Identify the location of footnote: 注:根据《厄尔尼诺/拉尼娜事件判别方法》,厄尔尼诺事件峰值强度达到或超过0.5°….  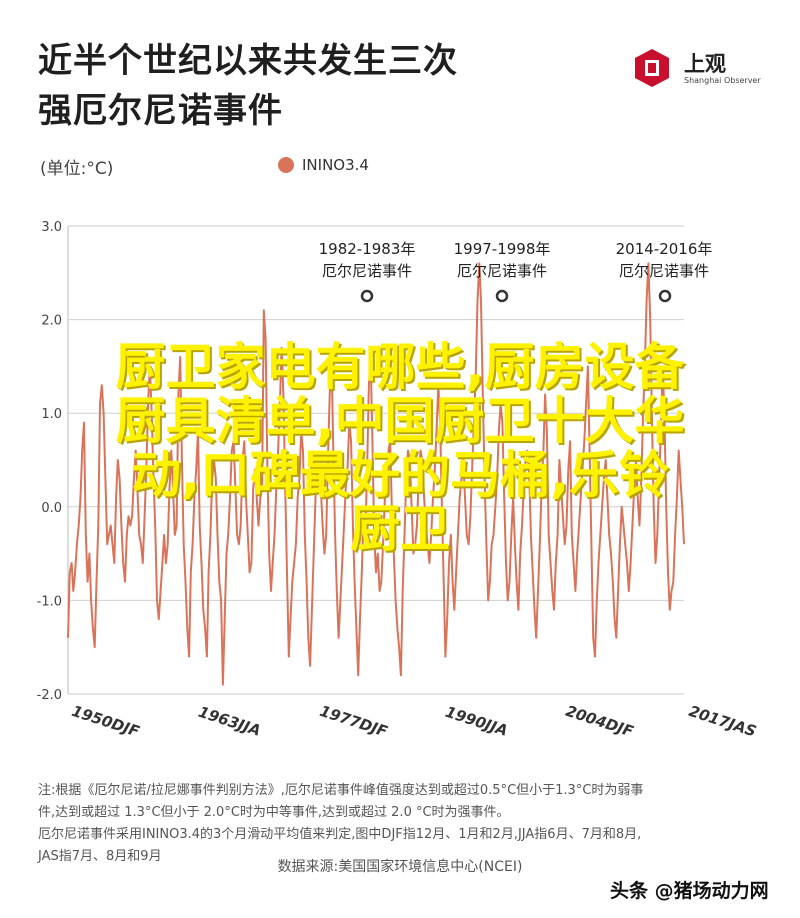
(408, 824).